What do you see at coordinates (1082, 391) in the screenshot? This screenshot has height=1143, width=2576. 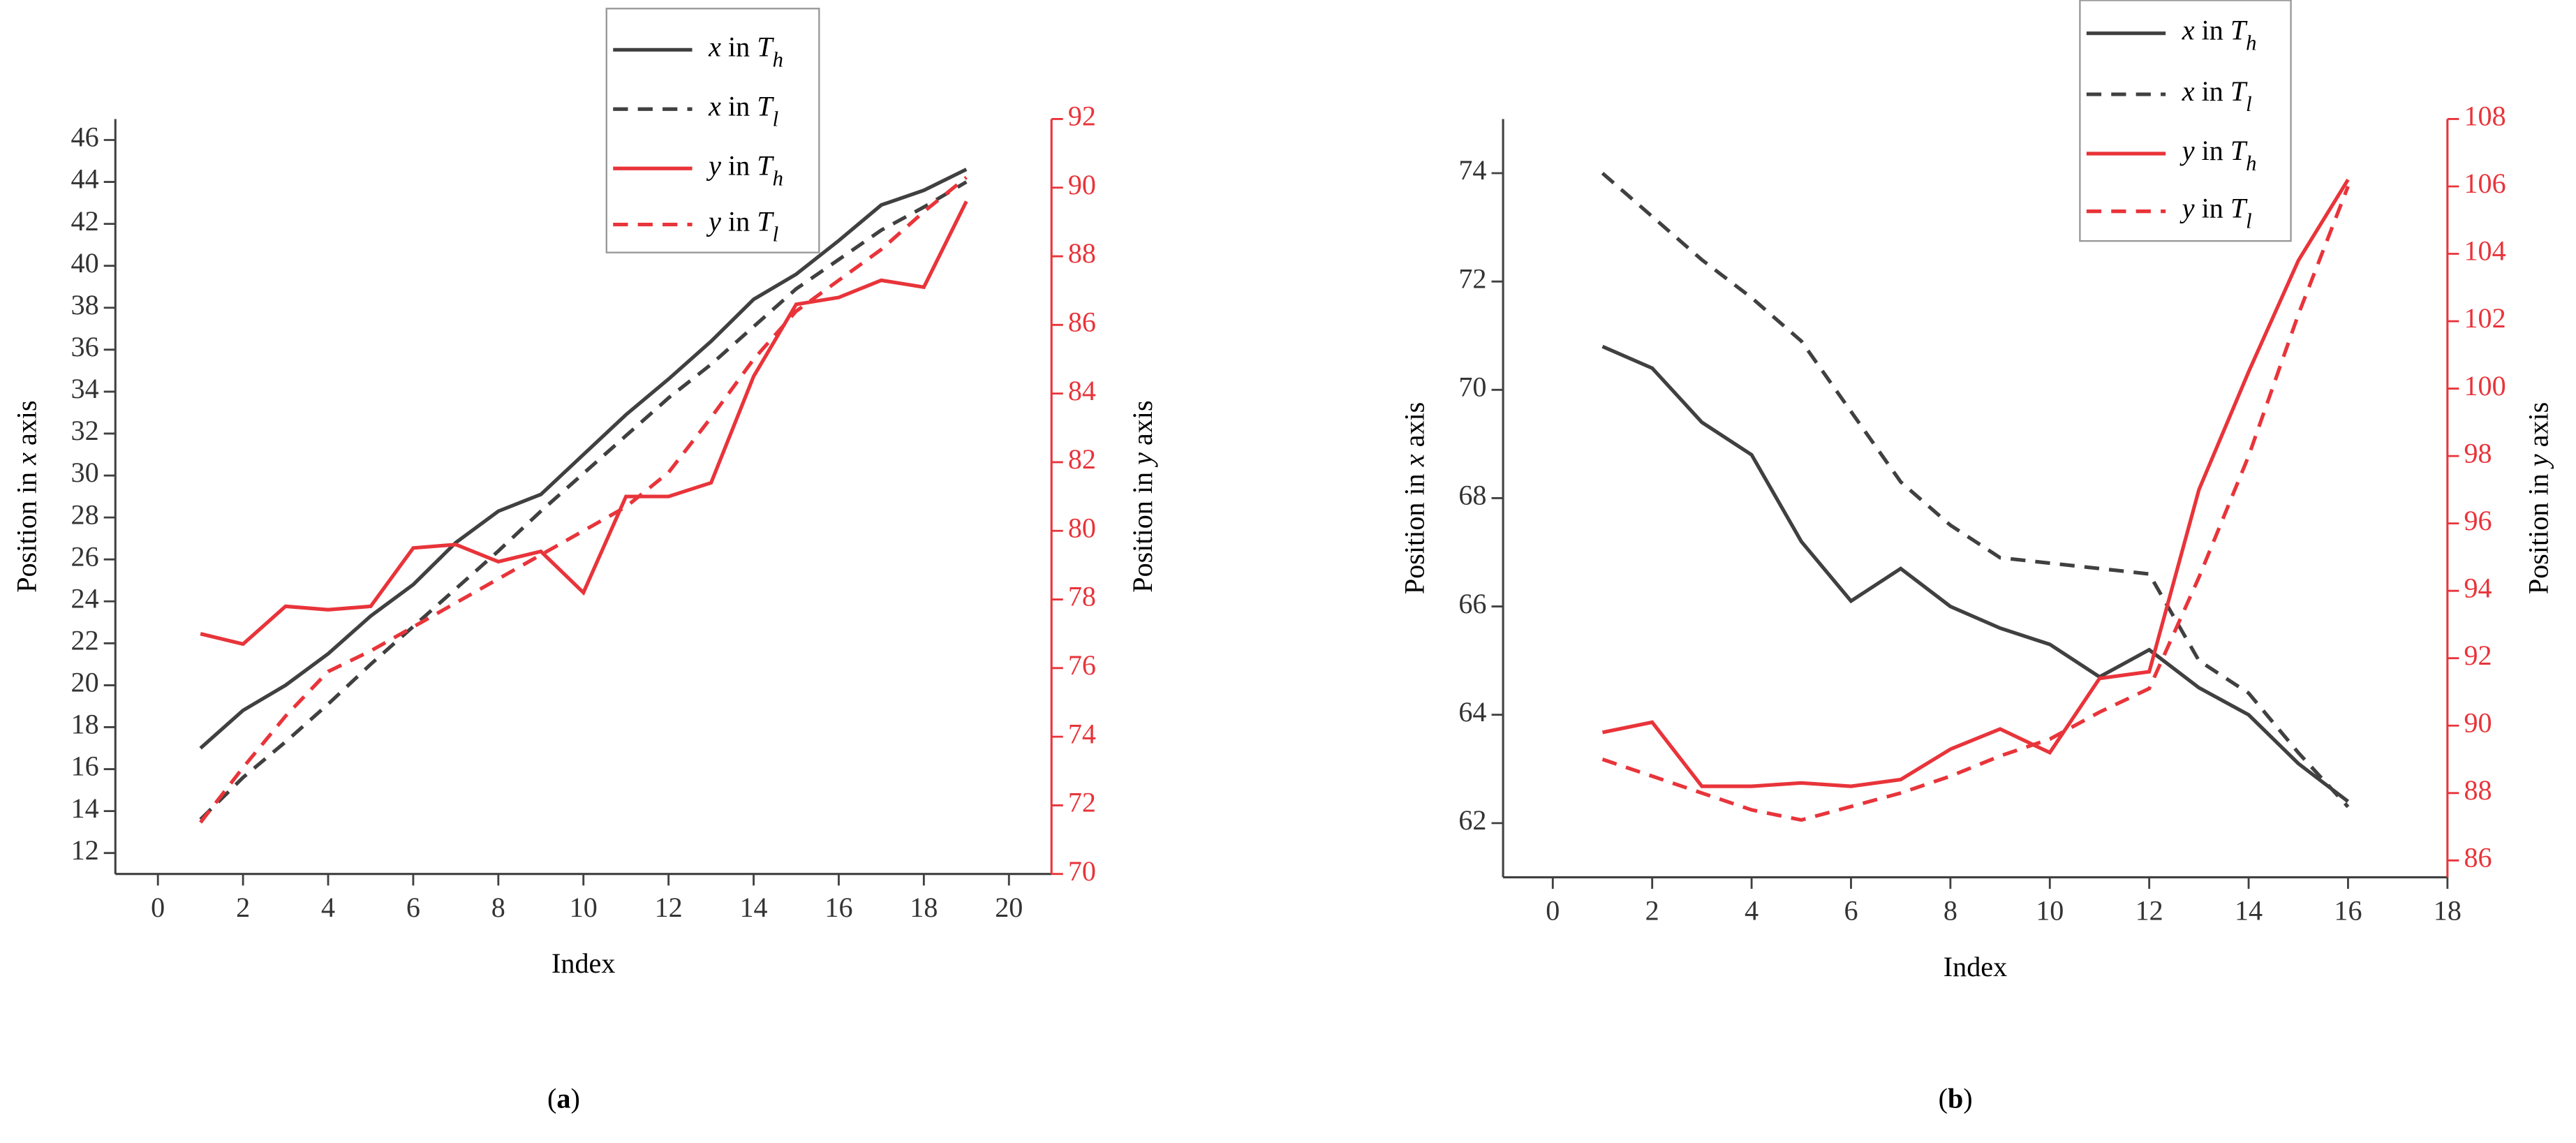 I see `y2-tick-label: 84` at bounding box center [1082, 391].